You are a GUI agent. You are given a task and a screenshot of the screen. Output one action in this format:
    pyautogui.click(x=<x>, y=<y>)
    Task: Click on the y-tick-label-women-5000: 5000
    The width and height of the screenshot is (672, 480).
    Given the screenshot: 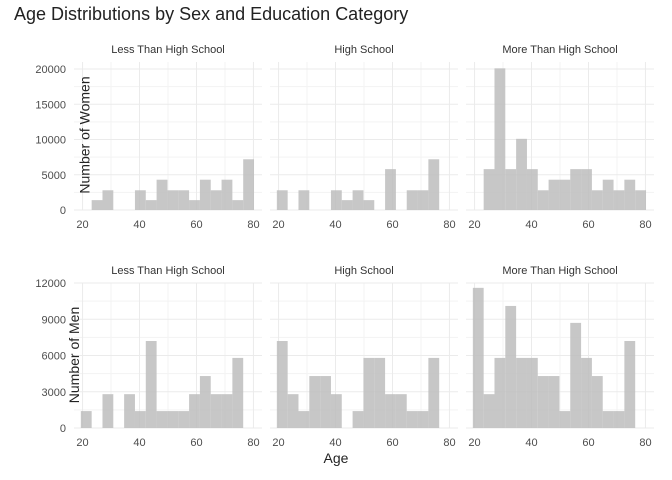 What is the action you would take?
    pyautogui.click(x=54, y=176)
    